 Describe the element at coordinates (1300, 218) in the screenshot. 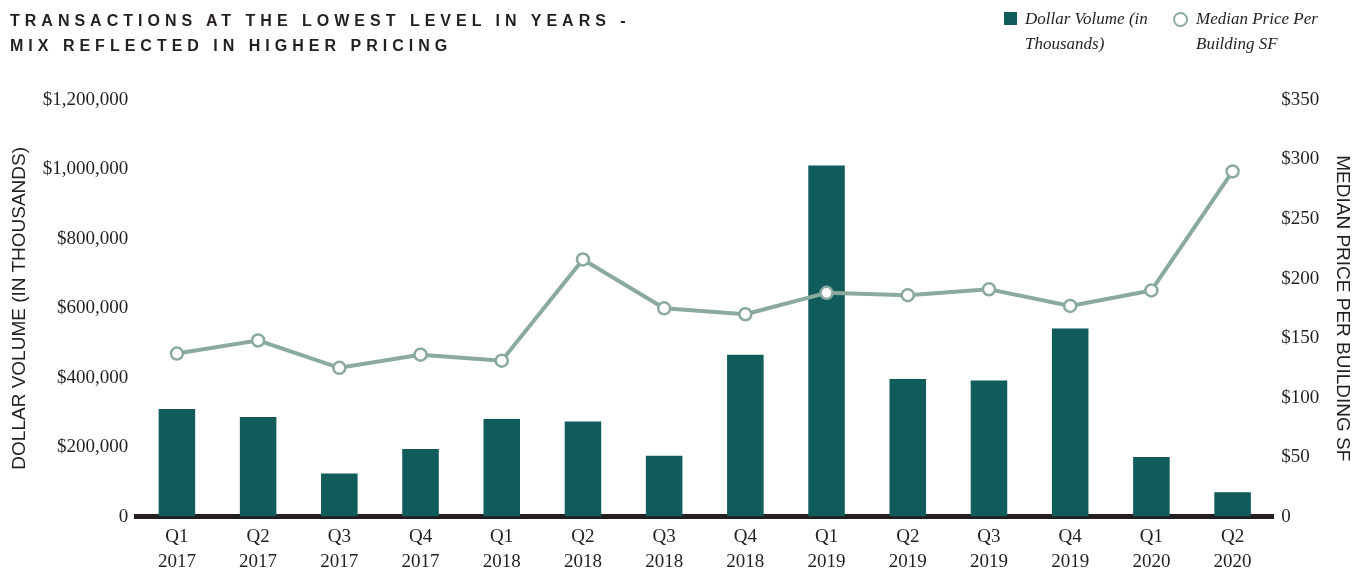

I see `y2-tick-label: $250` at that location.